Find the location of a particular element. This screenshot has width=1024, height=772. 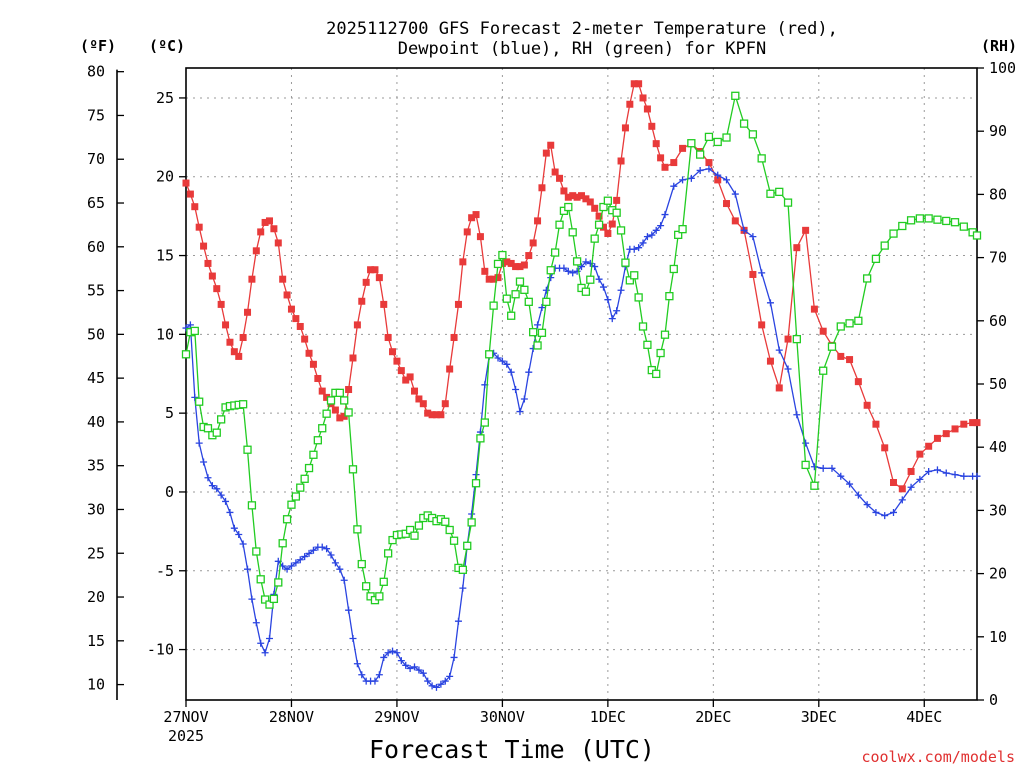

celsius-tick-label: 5 is located at coordinates (169, 413).